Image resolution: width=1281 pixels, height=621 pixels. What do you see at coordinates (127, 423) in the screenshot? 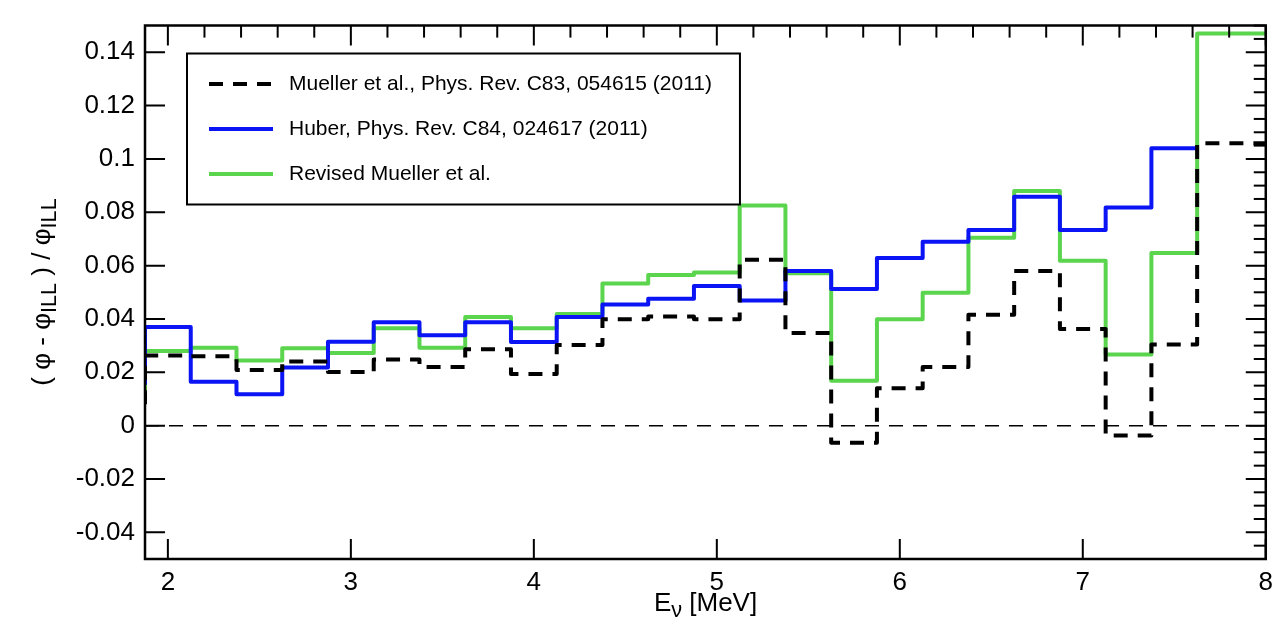
I see `y-tick-label: 0` at bounding box center [127, 423].